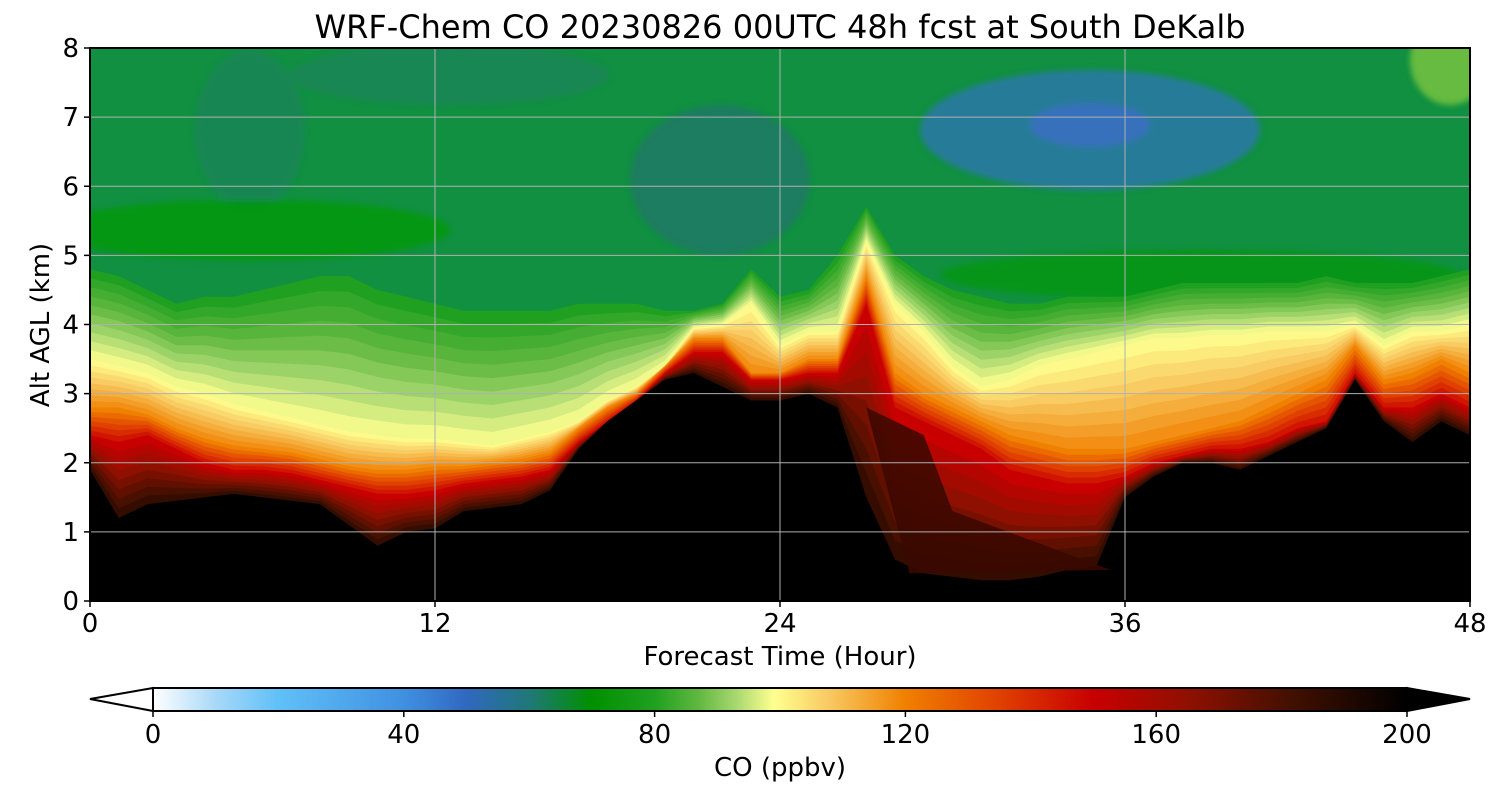  I want to click on y-tick-label: 2, so click(70, 464).